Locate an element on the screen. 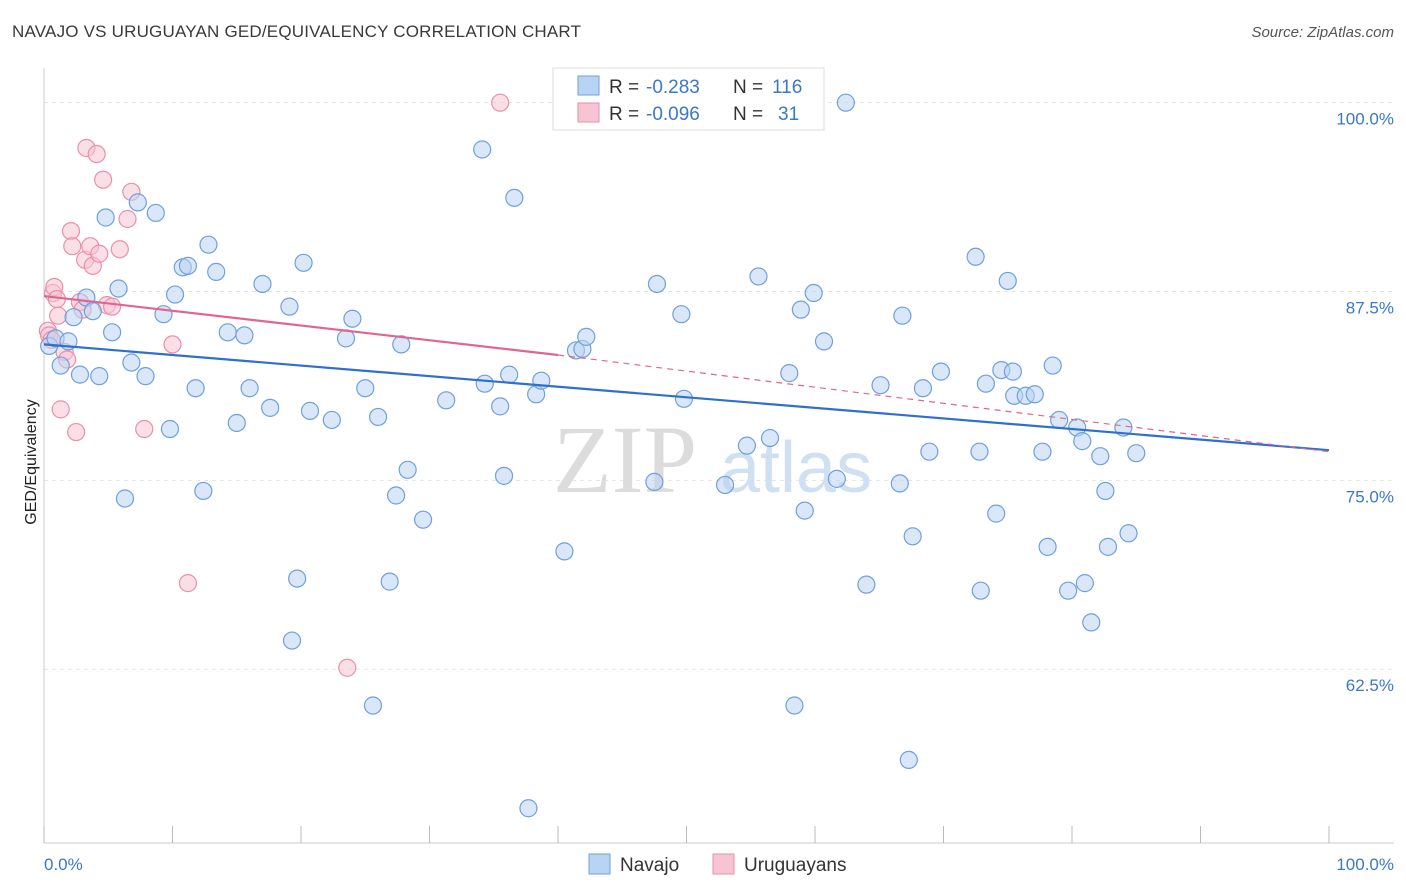  x-tick-label-min: 0.0% is located at coordinates (63, 864).